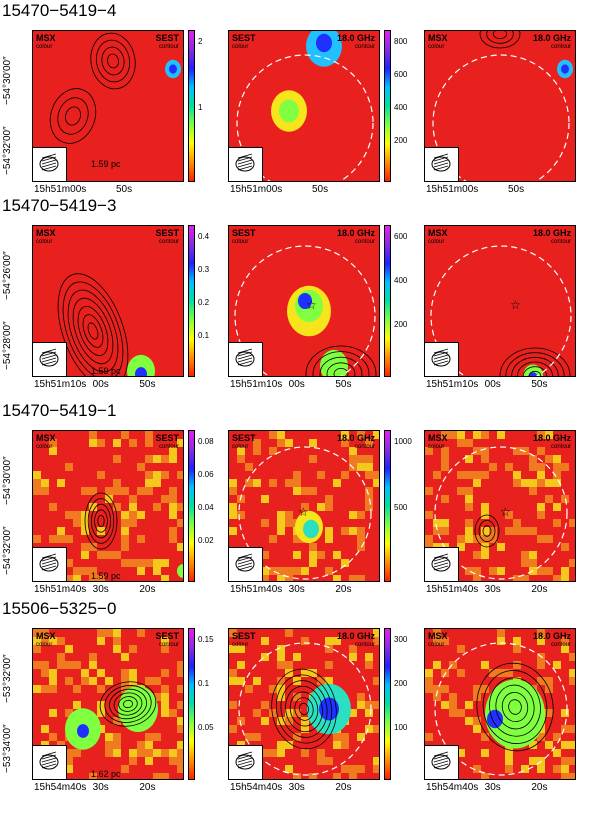 Image resolution: width=600 pixels, height=829 pixels. I want to click on colorbar-tick-label: 500, so click(401, 507).